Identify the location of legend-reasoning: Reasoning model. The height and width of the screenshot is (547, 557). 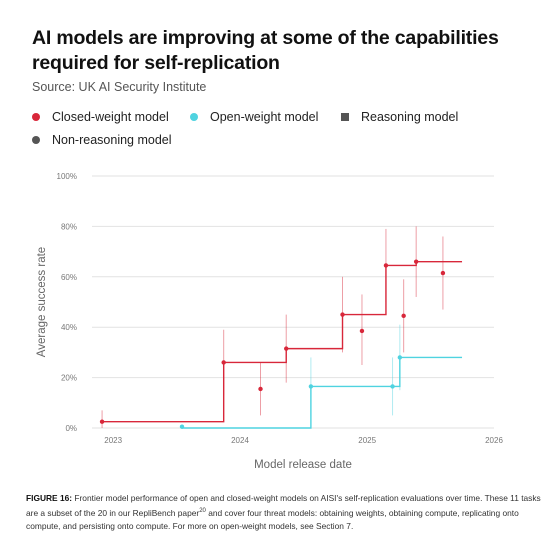
(399, 117).